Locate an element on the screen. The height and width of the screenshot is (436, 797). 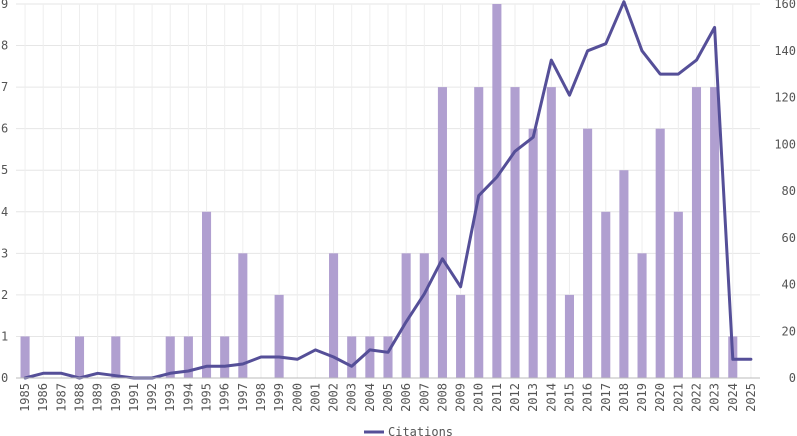
bar-2020 is located at coordinates (660, 253).